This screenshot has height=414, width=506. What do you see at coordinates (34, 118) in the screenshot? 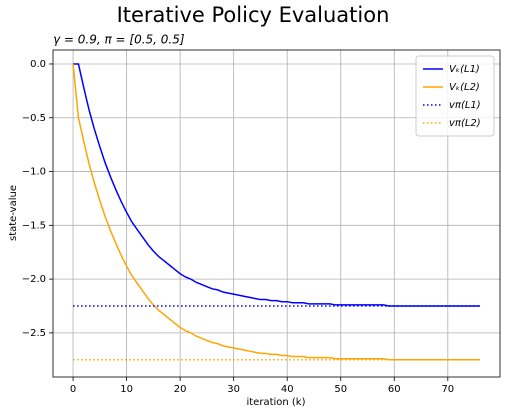
I see `y-tick-label: −0.5` at bounding box center [34, 118].